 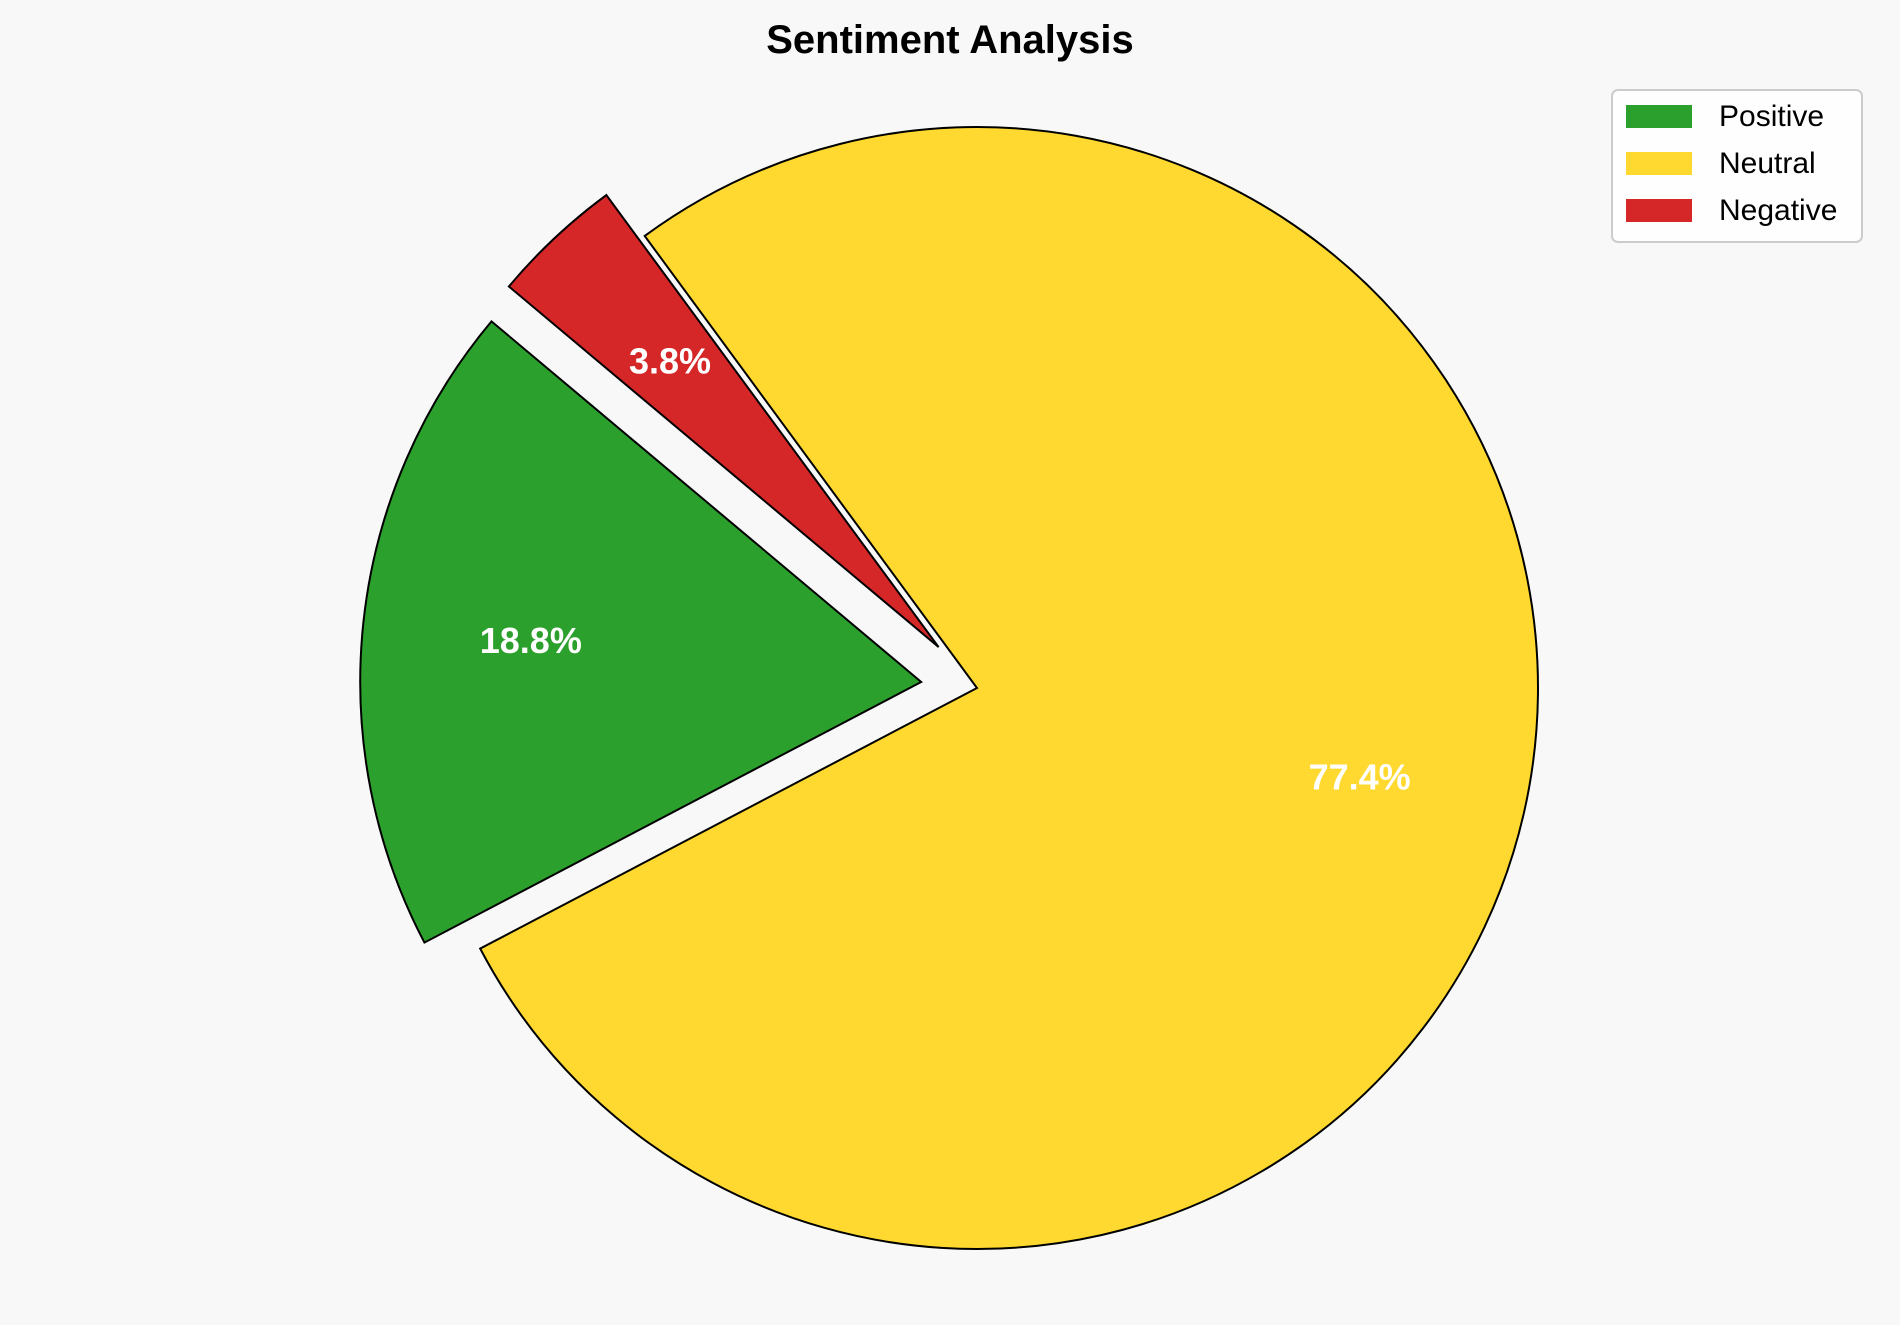 I want to click on pie-slice-positive, so click(x=641, y=631).